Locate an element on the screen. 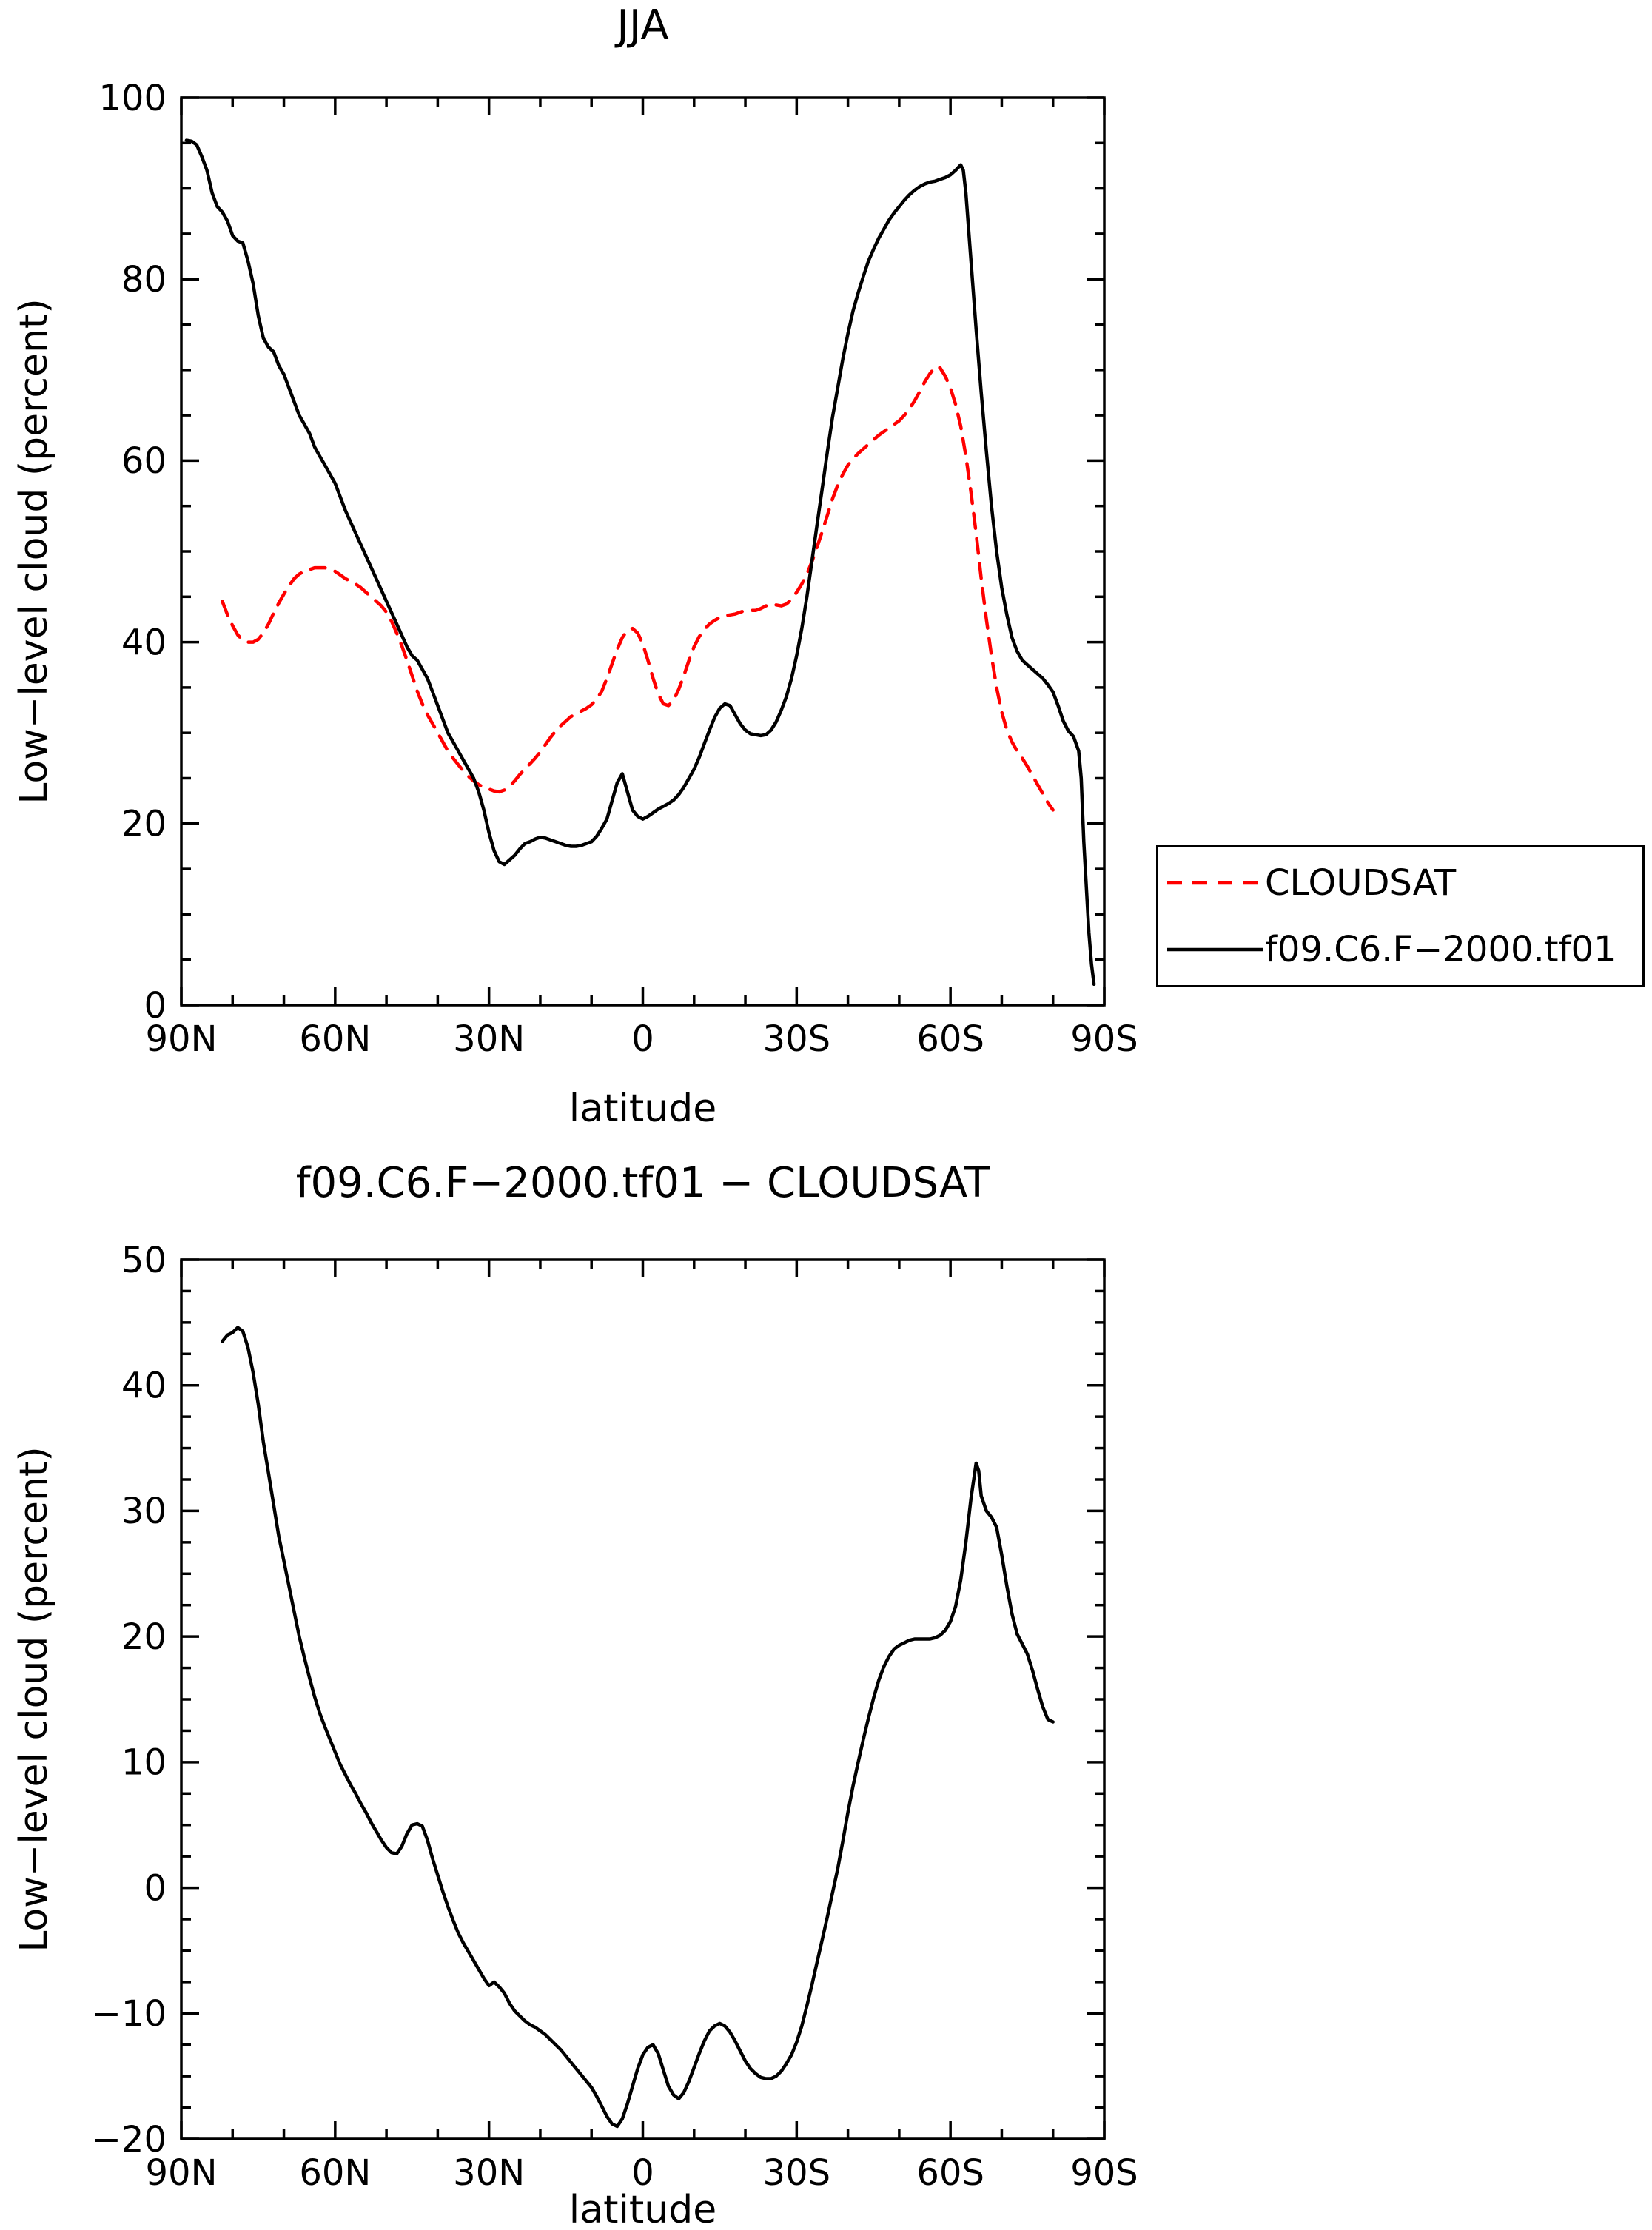  y-tick-label: −20 is located at coordinates (129, 2139).